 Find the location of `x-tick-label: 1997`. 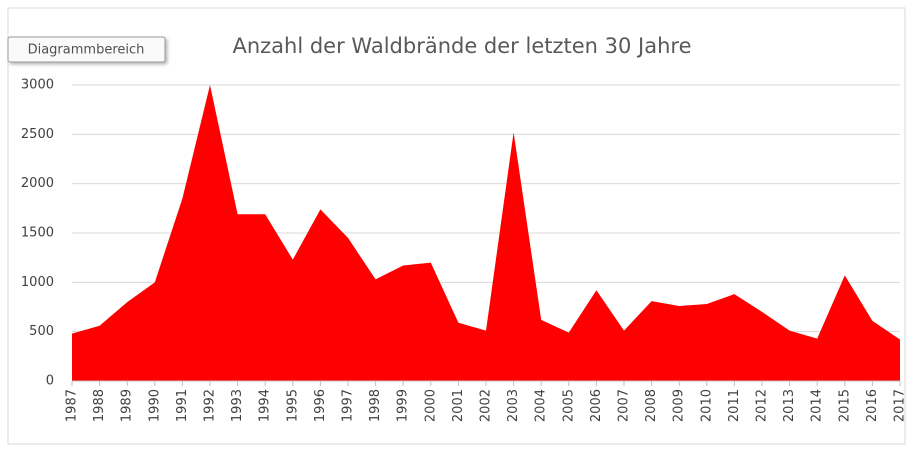

x-tick-label: 1997 is located at coordinates (348, 405).